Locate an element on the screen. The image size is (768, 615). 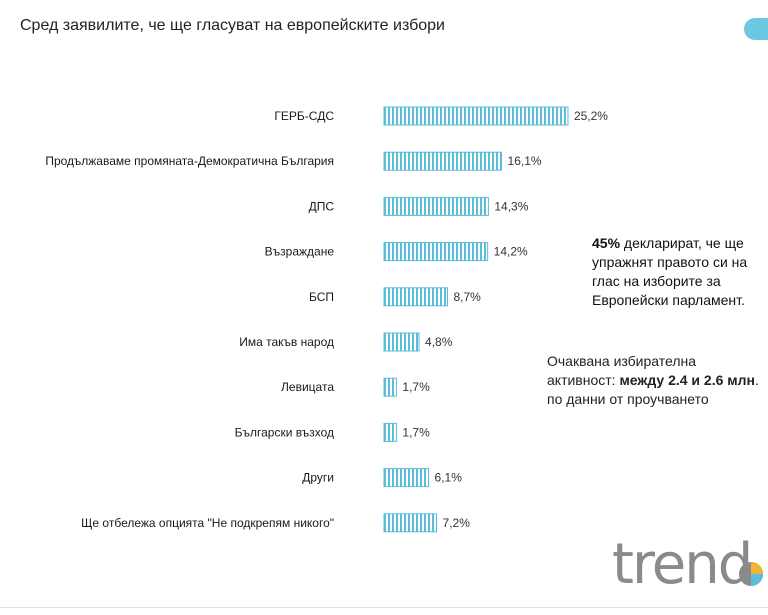
category-label: ГЕРБ-СДС is located at coordinates (304, 116).